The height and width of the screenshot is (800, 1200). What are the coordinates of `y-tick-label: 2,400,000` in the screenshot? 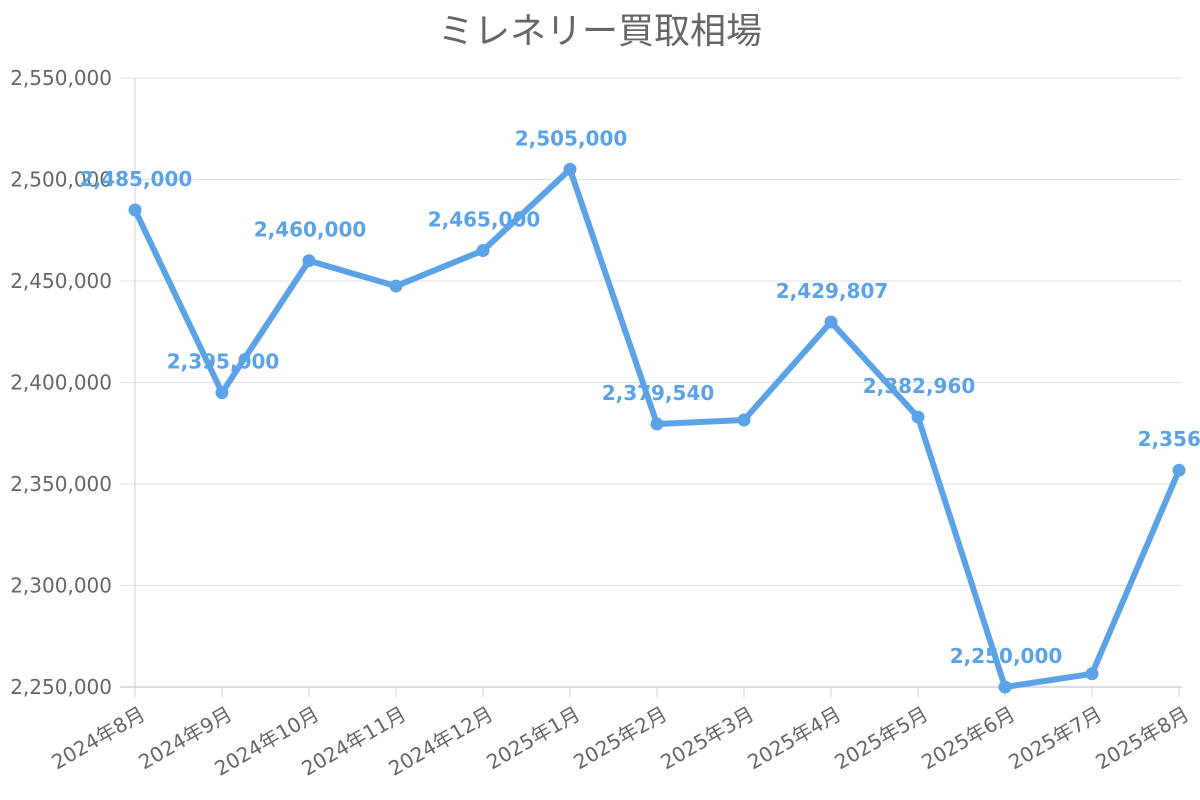 It's located at (61, 383).